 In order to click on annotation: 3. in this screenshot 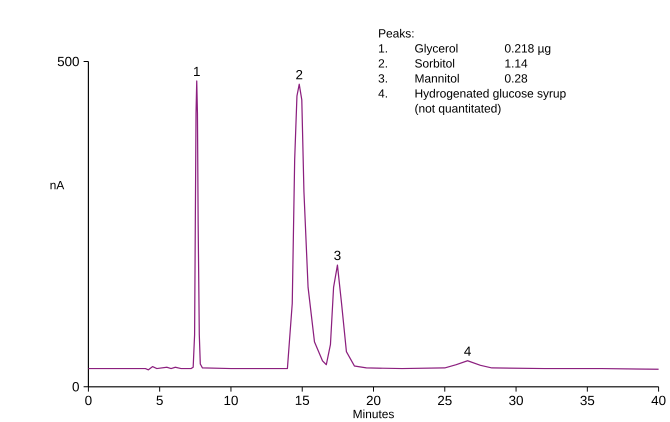, I will do `click(382, 78)`.